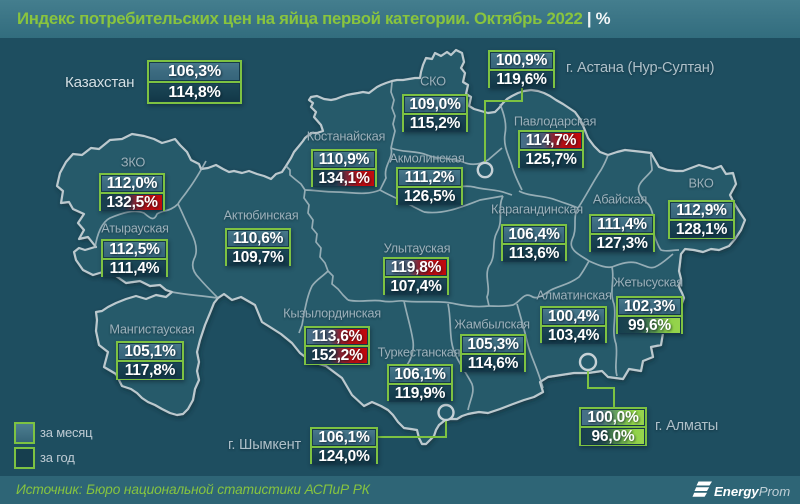 The width and height of the screenshot is (800, 504). What do you see at coordinates (752, 491) in the screenshot?
I see `svg-text: EnergyProm` at bounding box center [752, 491].